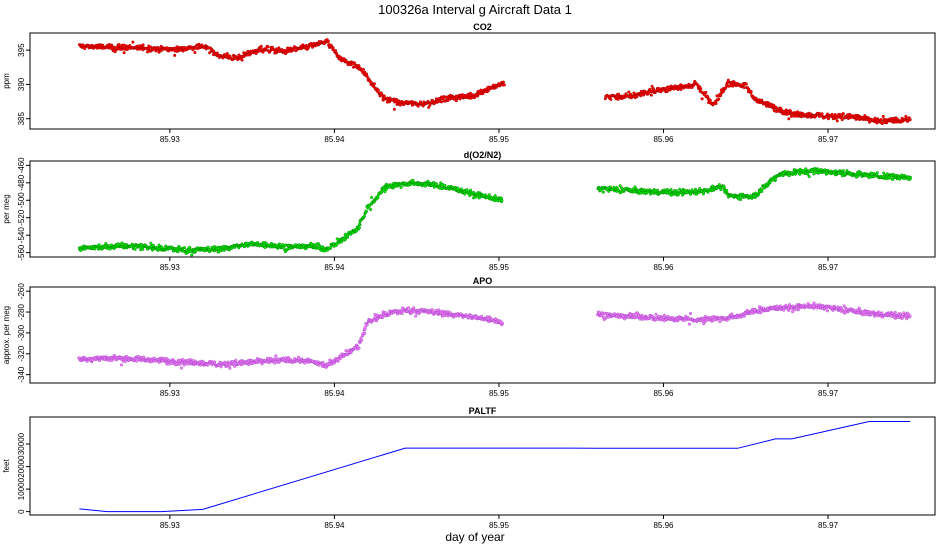 The width and height of the screenshot is (950, 550). Describe the element at coordinates (21, 235) in the screenshot. I see `d-o2-n2-y-tick-label: -540` at that location.